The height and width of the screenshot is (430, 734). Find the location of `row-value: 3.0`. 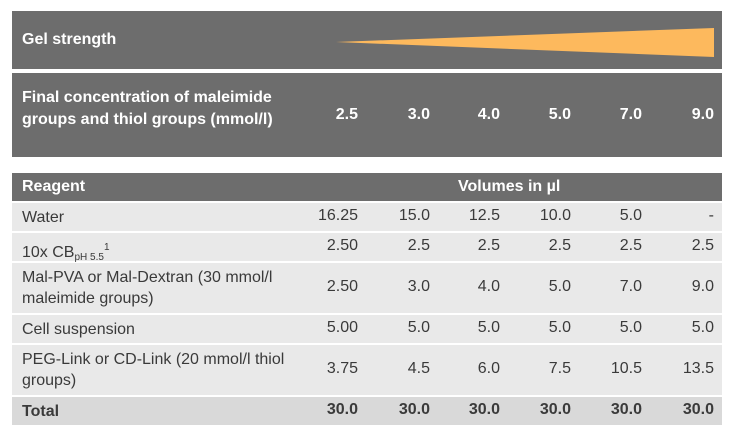

row-value: 3.0 is located at coordinates (418, 286).